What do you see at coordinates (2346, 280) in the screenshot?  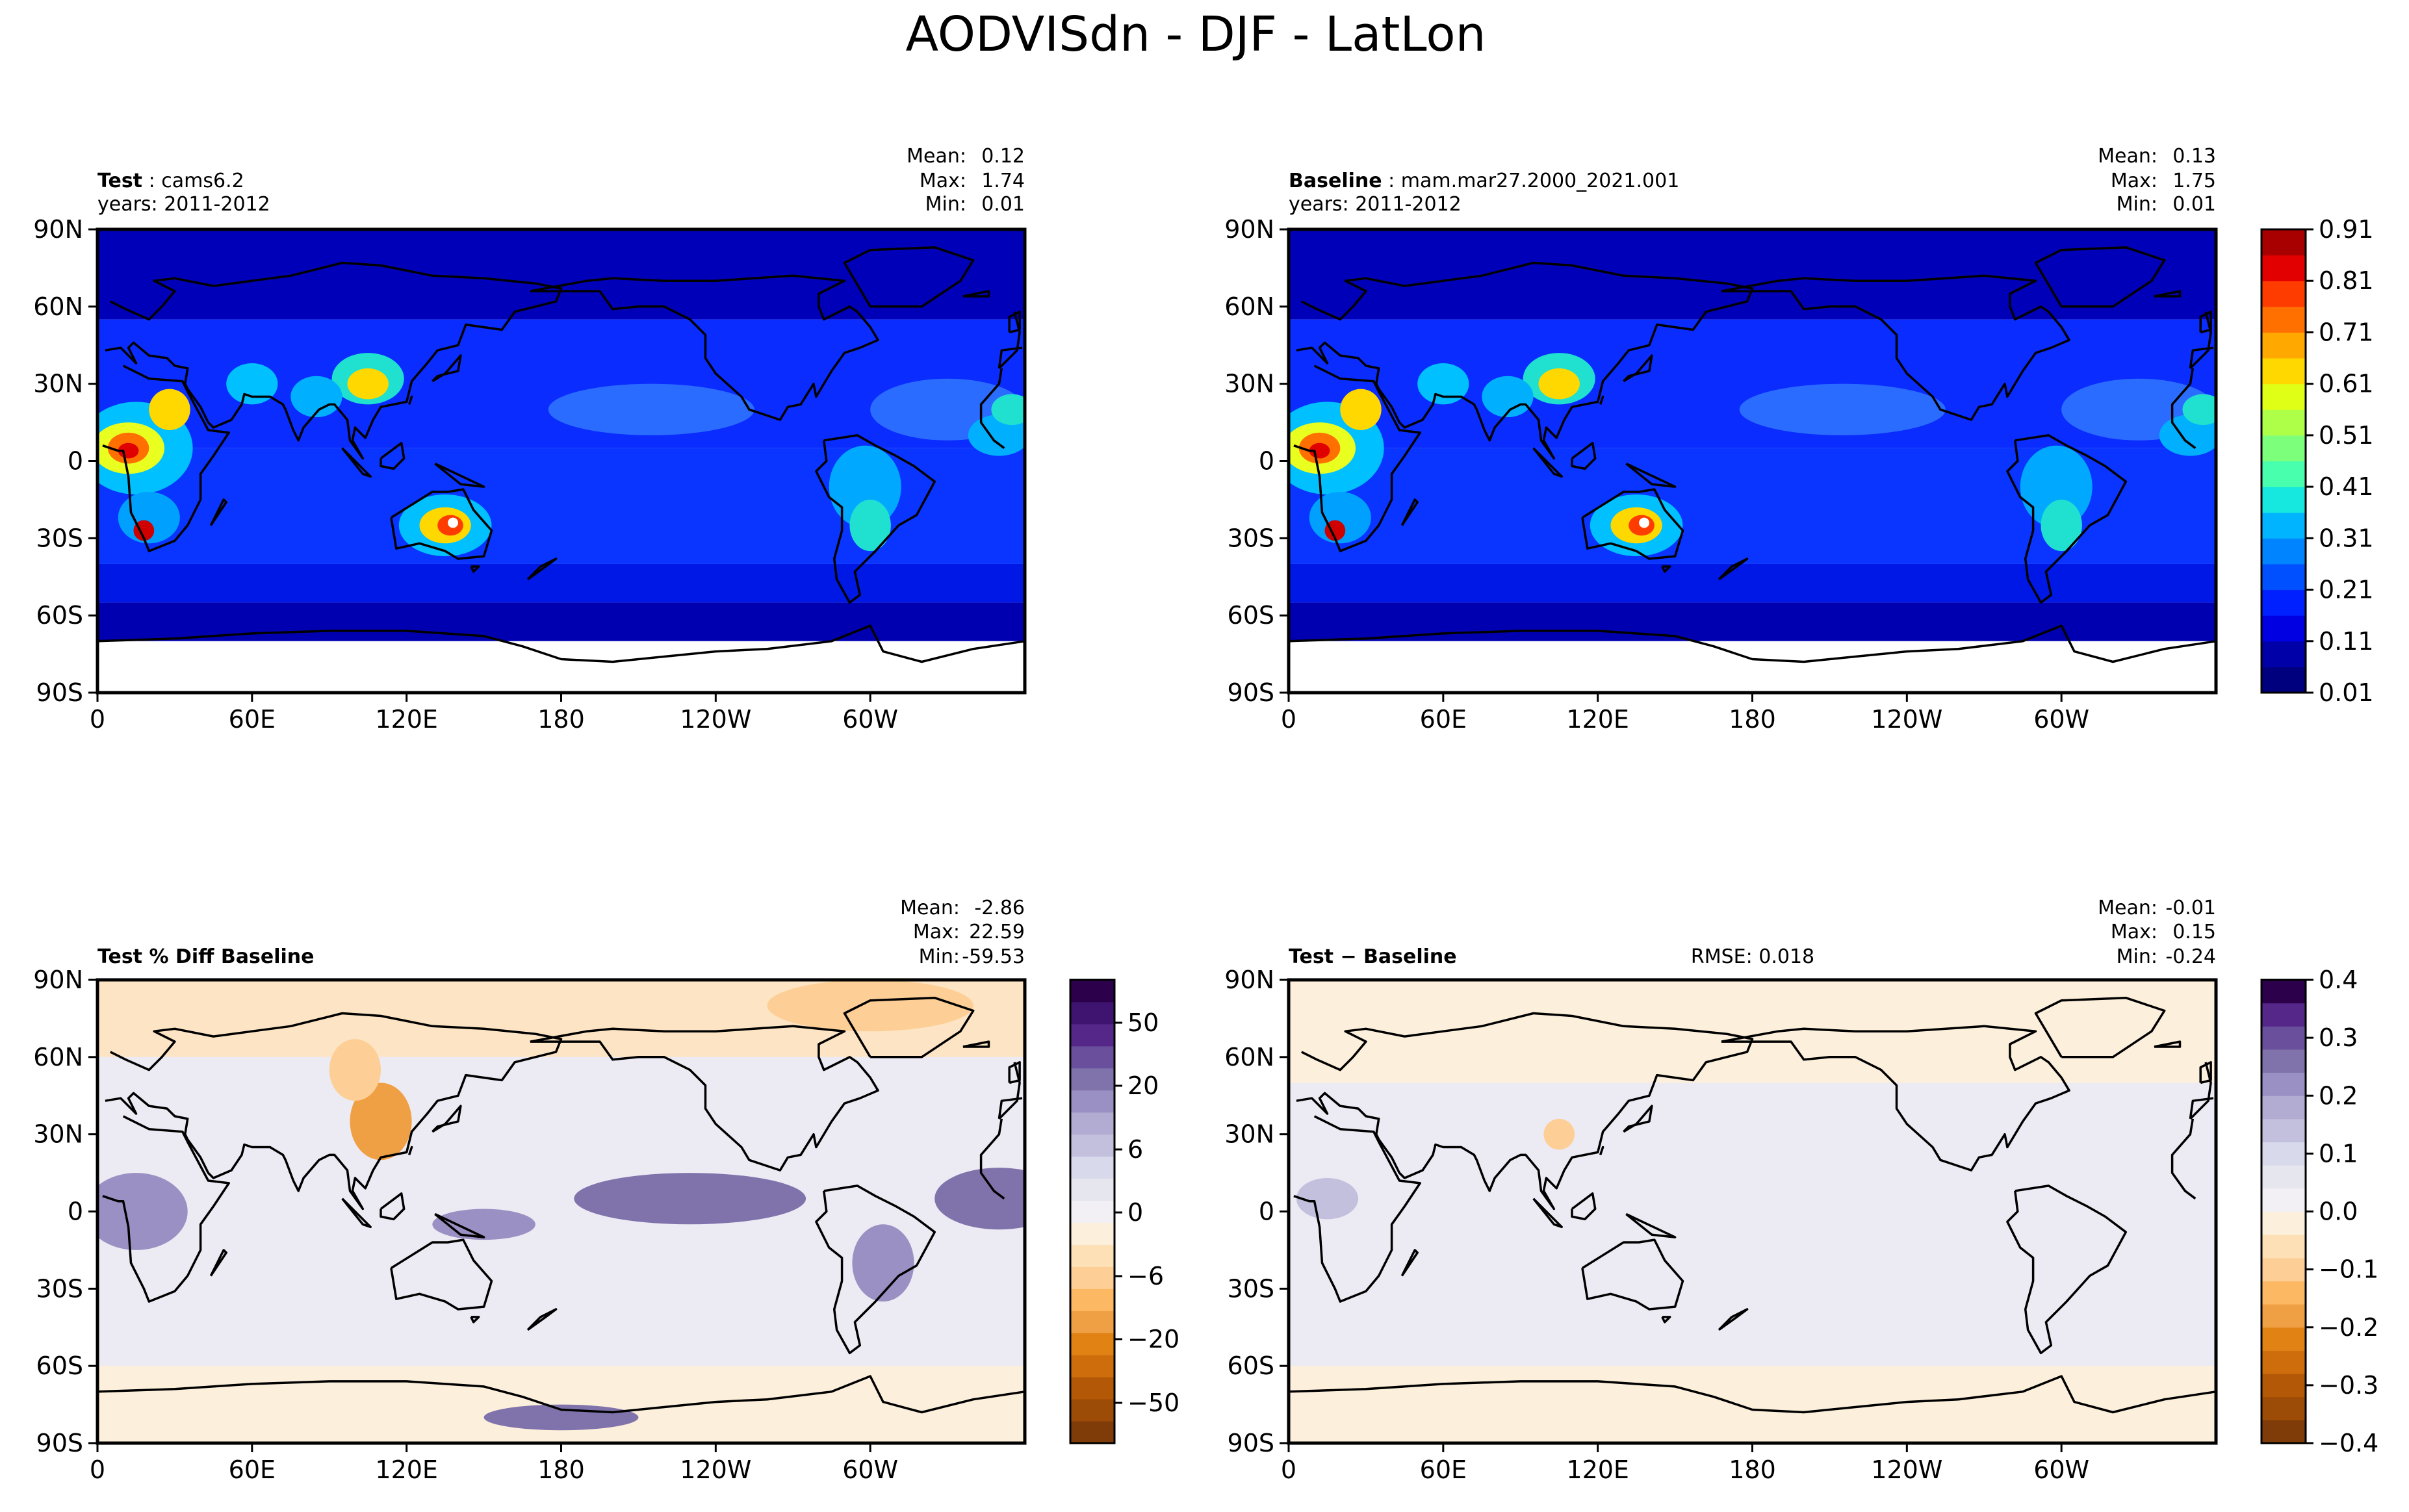 I see `colorbar-tick-label: 0.81` at bounding box center [2346, 280].